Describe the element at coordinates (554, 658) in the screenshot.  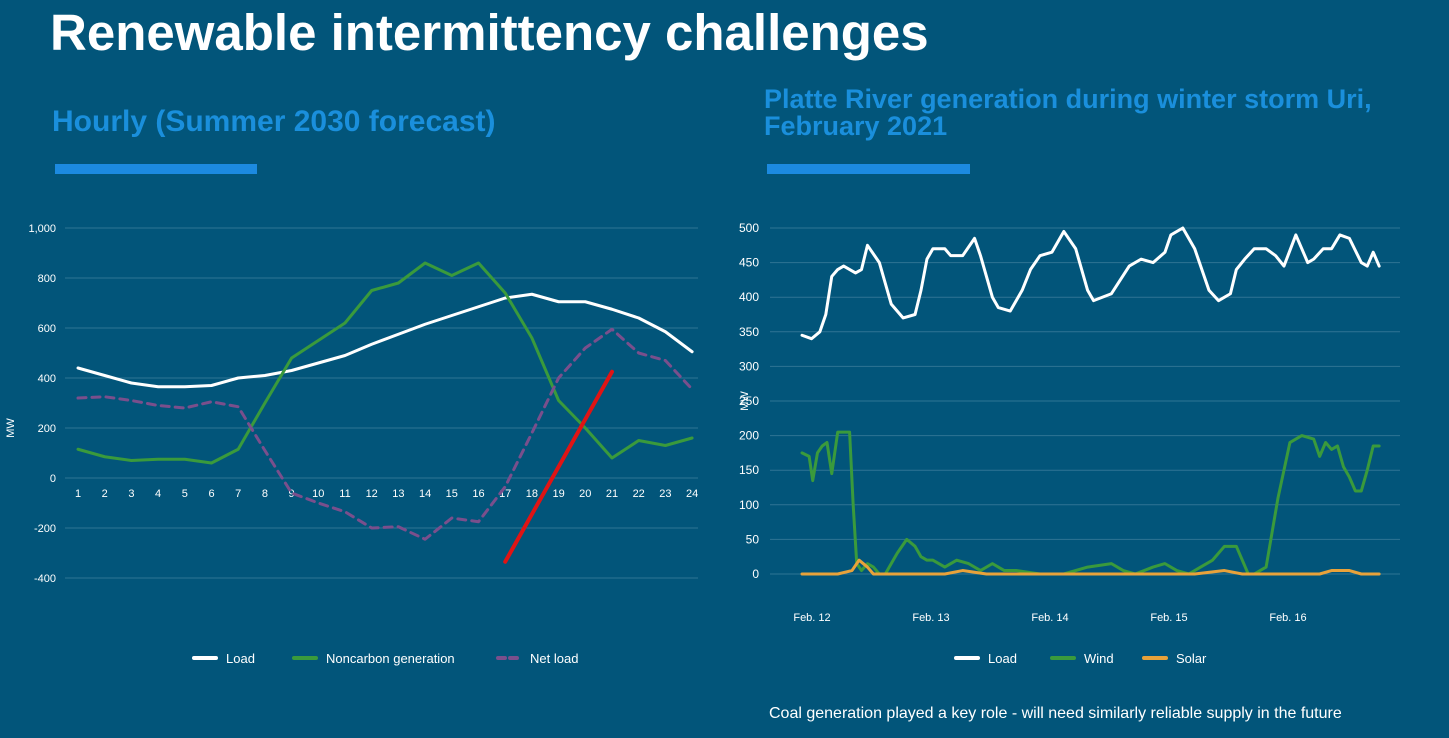
I see `legend-label-net-load: Net load` at that location.